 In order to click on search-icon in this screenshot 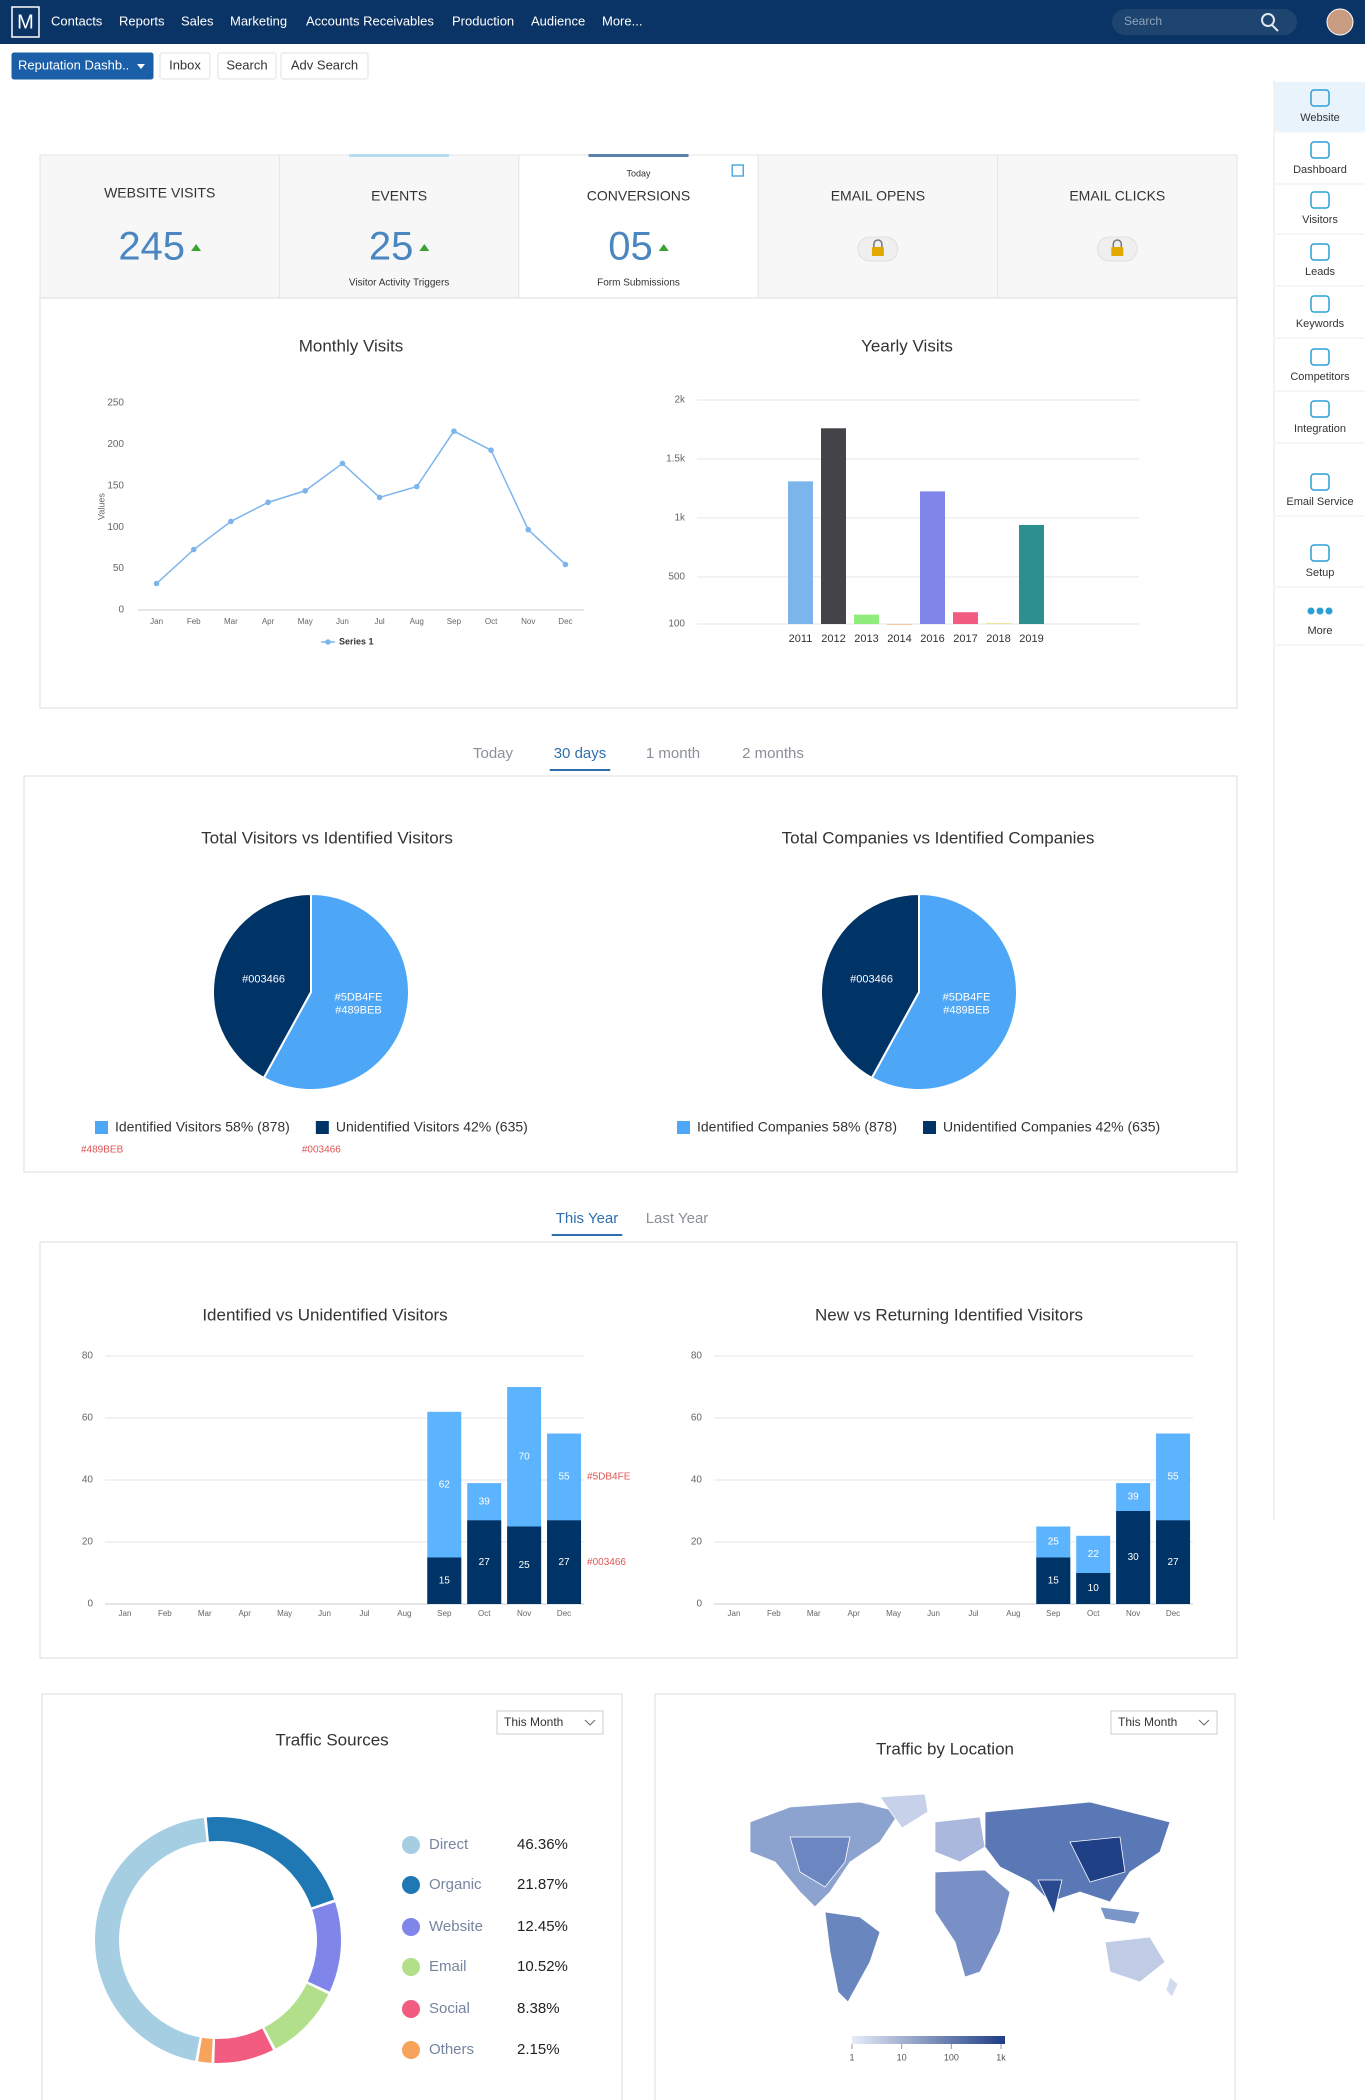, I will do `click(1268, 20)`.